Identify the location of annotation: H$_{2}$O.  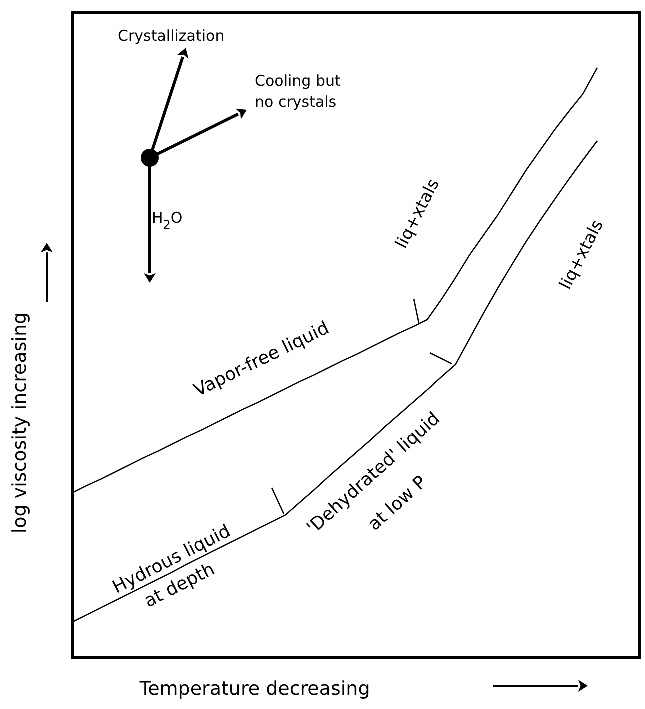
(167, 220).